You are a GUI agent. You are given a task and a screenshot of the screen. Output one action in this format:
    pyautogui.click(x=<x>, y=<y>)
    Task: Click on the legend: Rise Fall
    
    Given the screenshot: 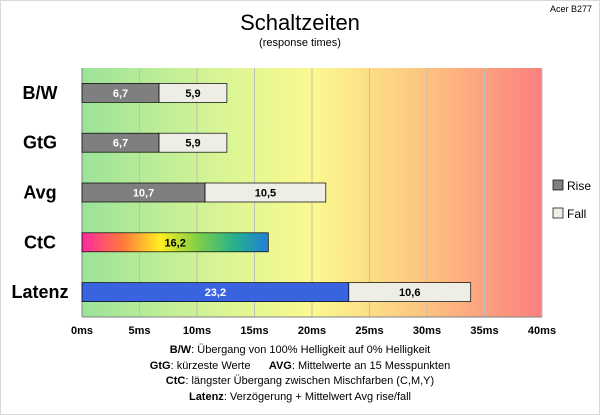 What is the action you would take?
    pyautogui.click(x=571, y=200)
    